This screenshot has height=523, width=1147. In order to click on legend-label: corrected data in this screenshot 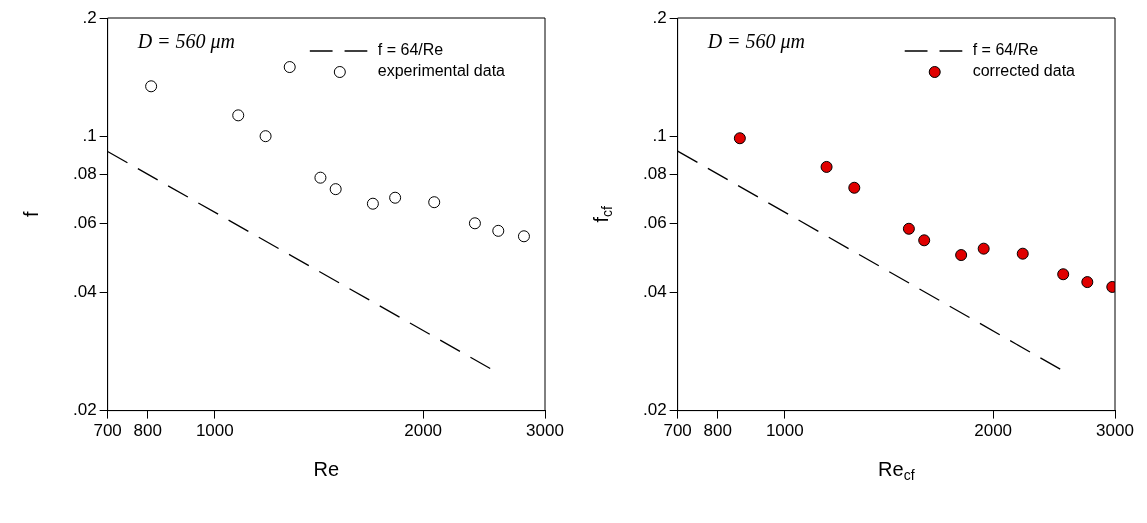, I will do `click(1024, 71)`.